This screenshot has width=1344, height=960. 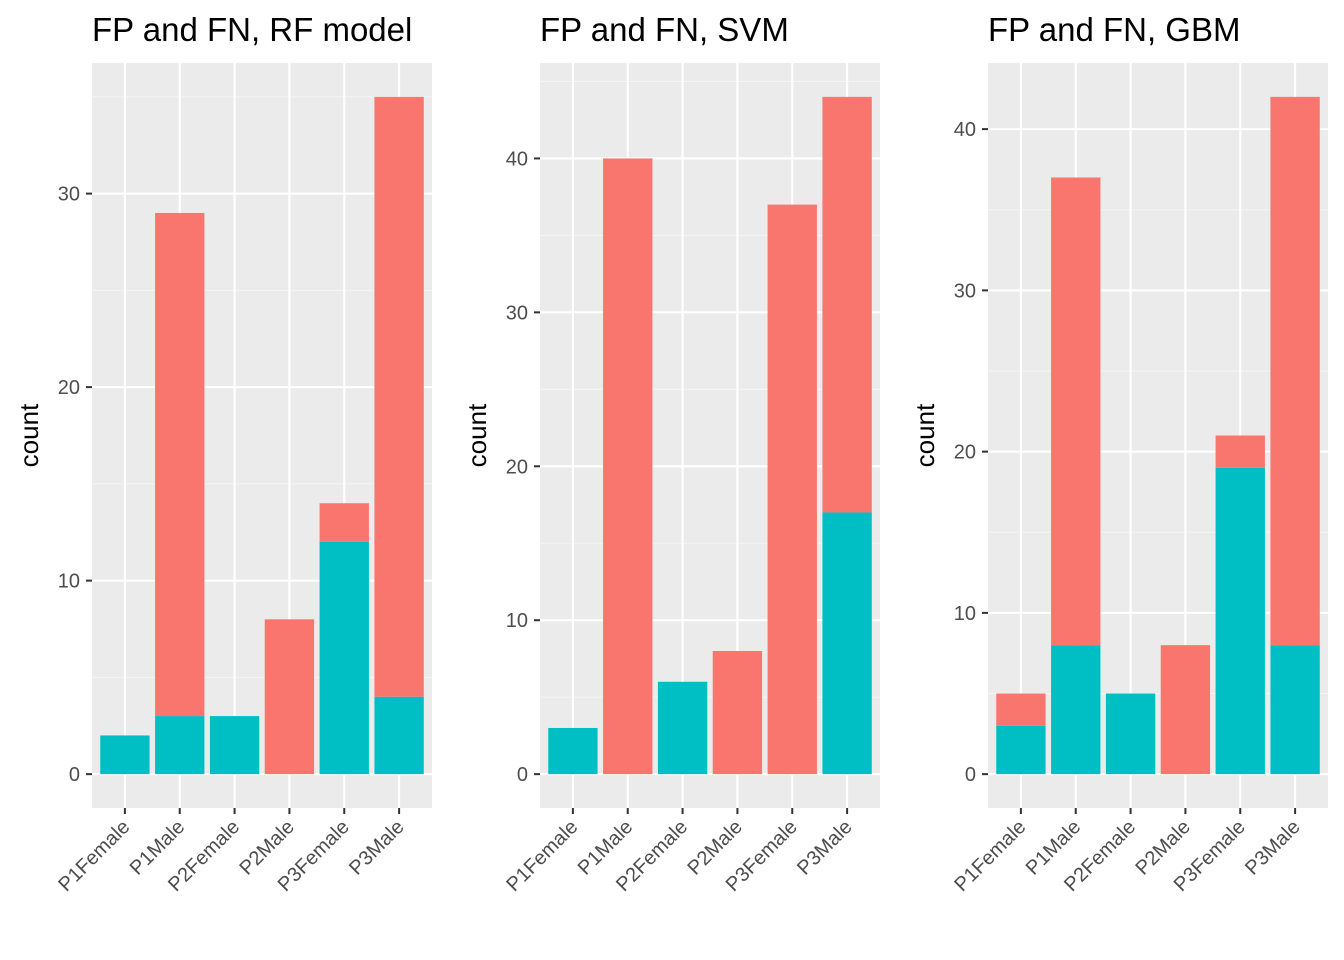 What do you see at coordinates (252, 29) in the screenshot?
I see `chart-title: FP and FN, RF model` at bounding box center [252, 29].